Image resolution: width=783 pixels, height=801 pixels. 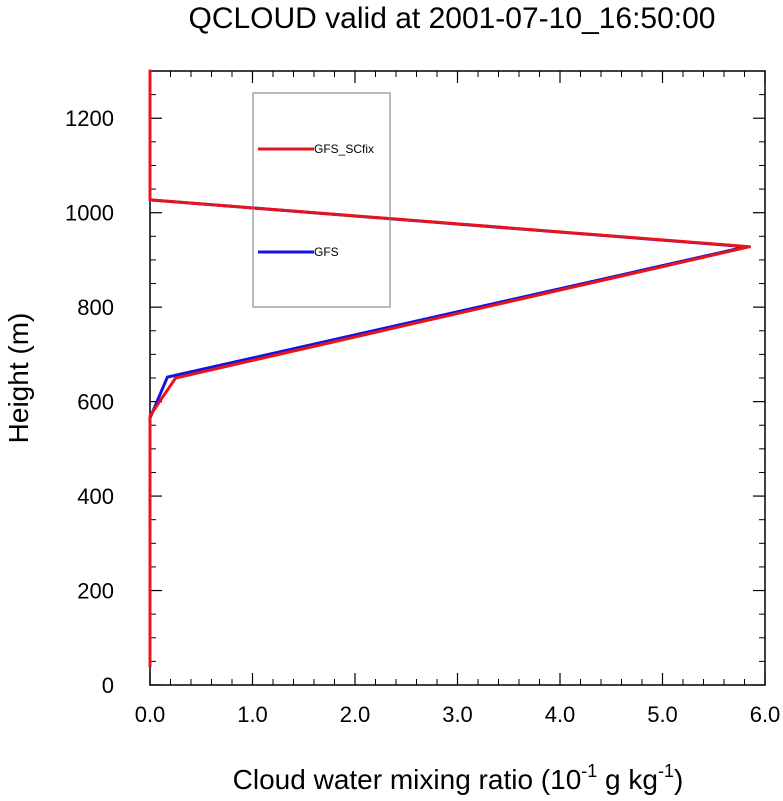 I want to click on x-tick-label: 2.0, so click(x=355, y=714).